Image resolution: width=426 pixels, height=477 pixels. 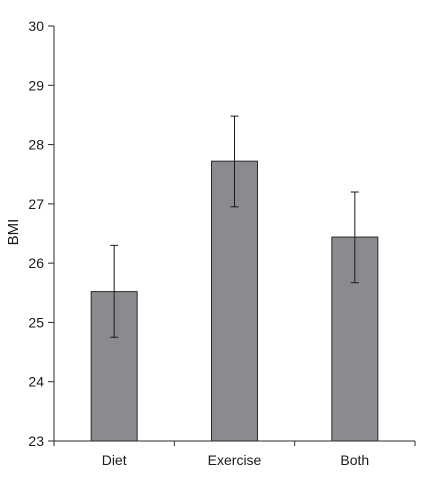 I want to click on y-tick-label: 23, so click(x=36, y=441).